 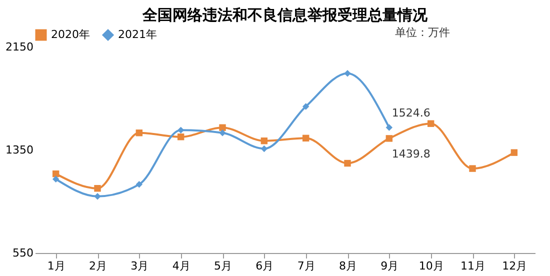 I want to click on x-tick-label: 3月, so click(x=139, y=266).